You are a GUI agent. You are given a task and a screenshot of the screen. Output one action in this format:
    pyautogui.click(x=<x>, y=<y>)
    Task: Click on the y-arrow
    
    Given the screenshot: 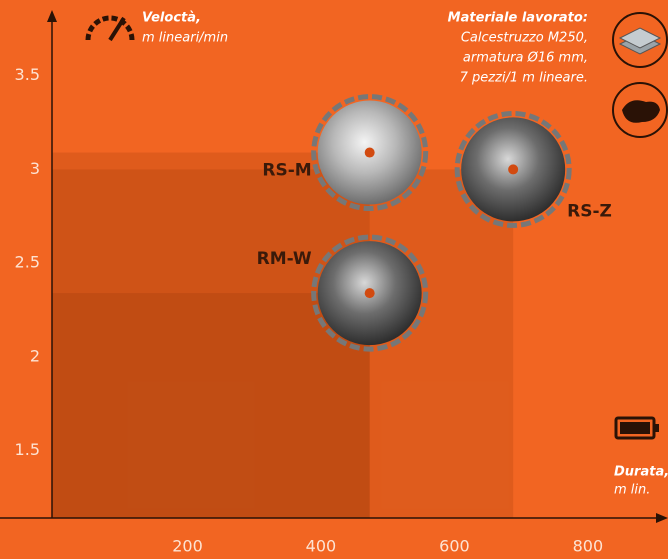 What is the action you would take?
    pyautogui.click(x=52, y=16)
    